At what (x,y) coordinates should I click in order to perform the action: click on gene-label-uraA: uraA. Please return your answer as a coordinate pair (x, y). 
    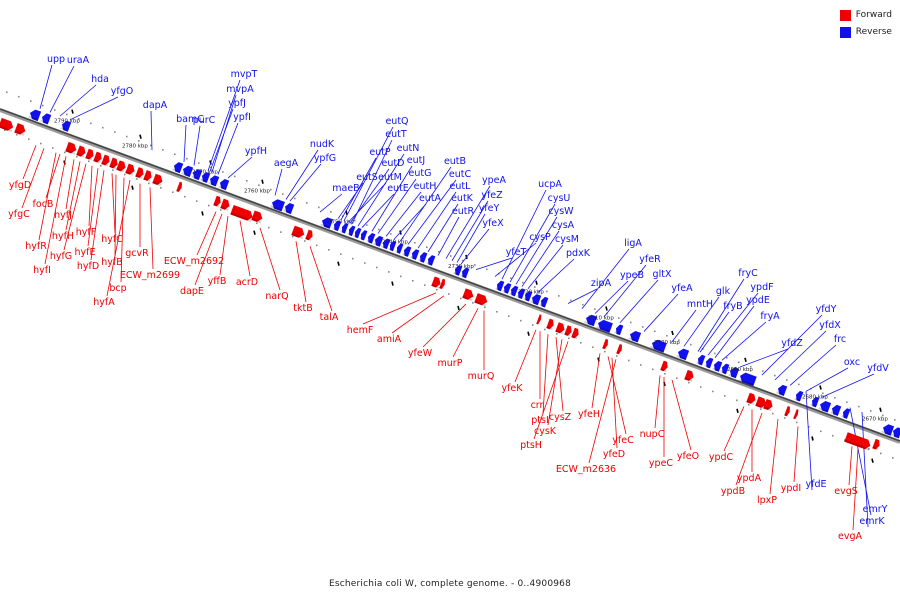
    Looking at the image, I should click on (78, 60).